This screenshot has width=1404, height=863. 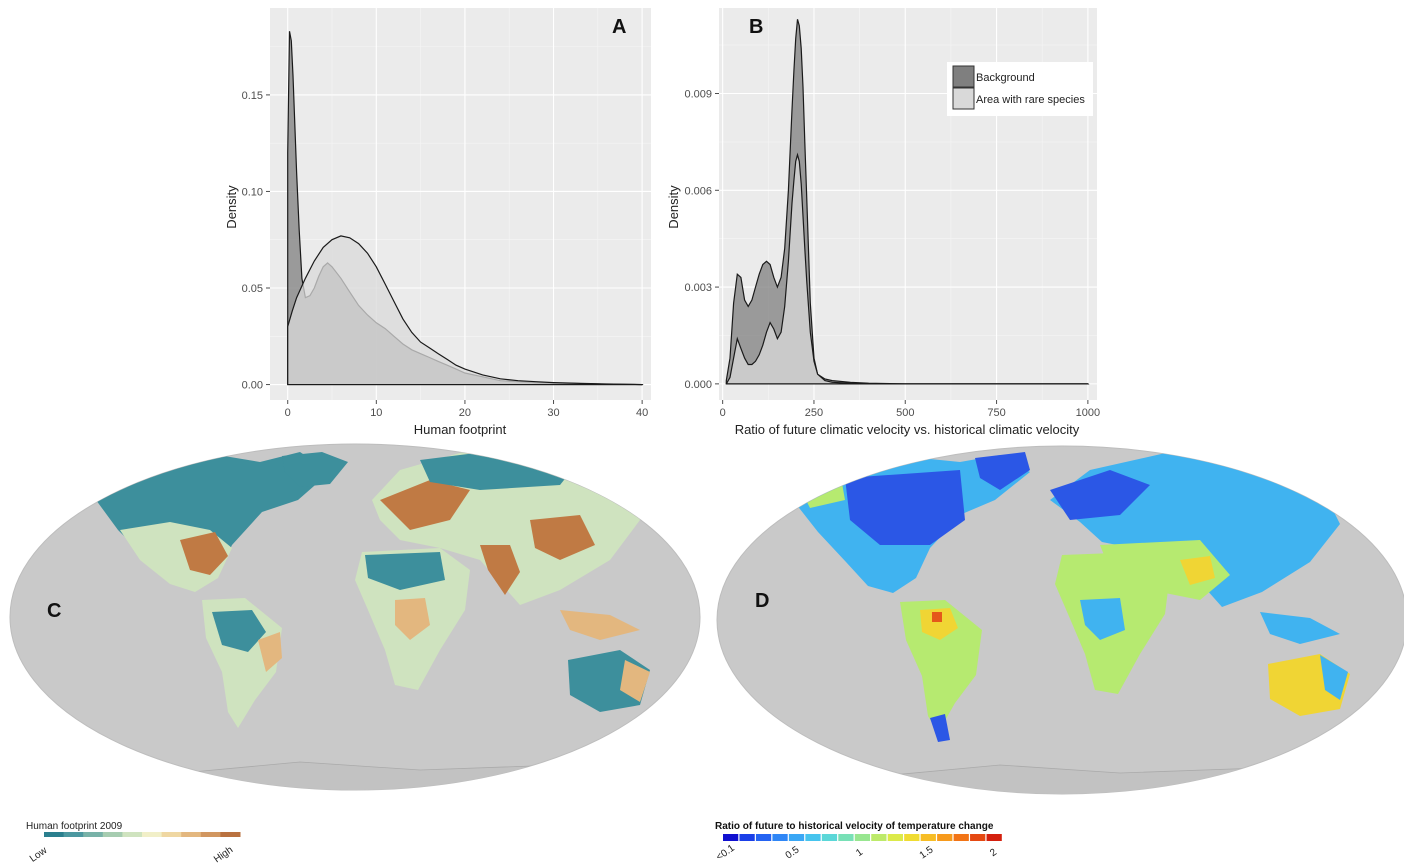 I want to click on y-tick-label: 0.006, so click(x=698, y=191).